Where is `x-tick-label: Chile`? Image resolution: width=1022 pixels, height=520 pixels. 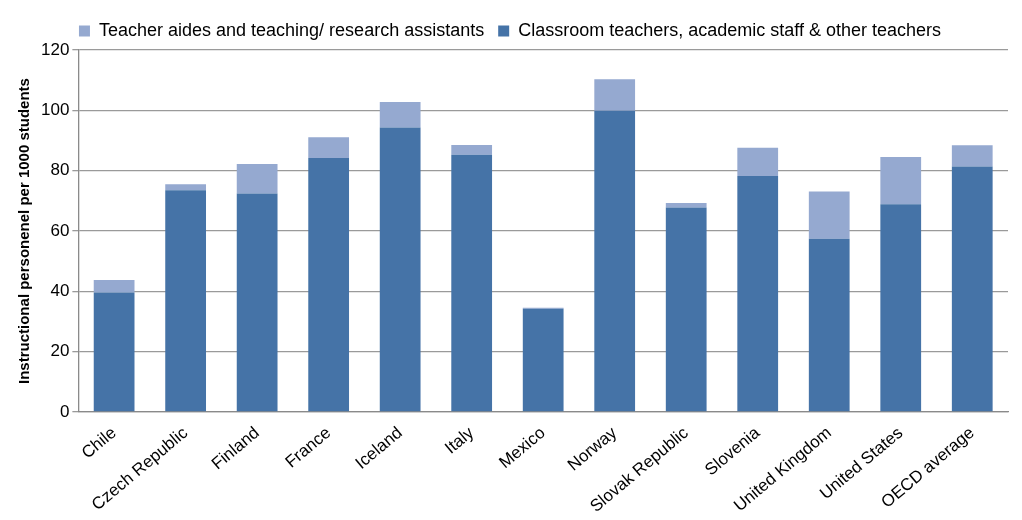 x-tick-label: Chile is located at coordinates (98, 442).